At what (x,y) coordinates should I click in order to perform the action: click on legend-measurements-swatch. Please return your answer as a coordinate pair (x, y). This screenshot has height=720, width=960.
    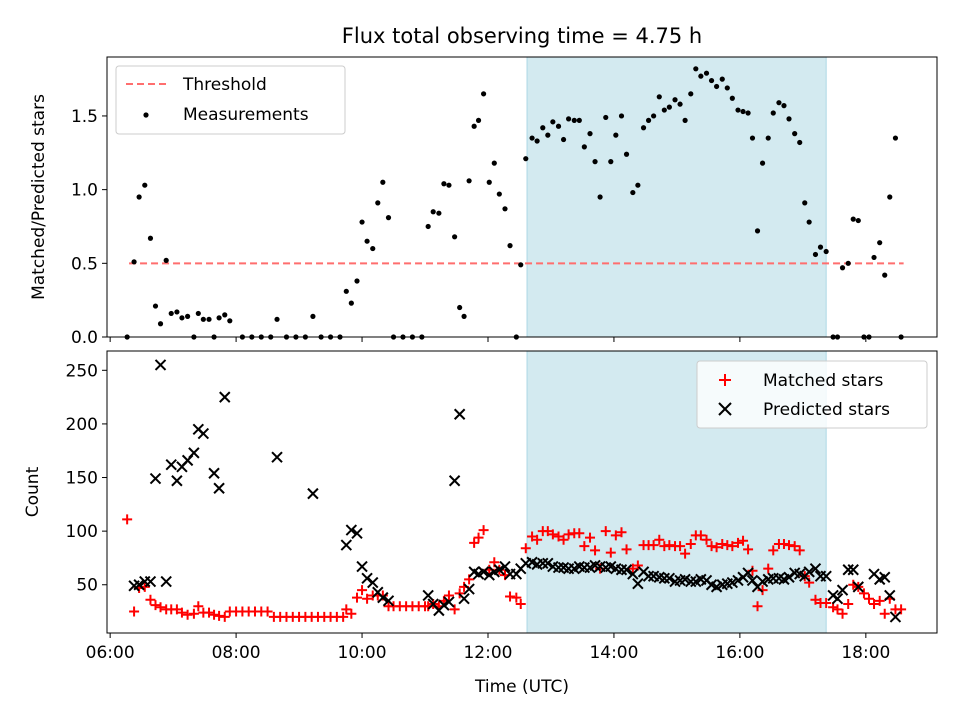
    Looking at the image, I should click on (146, 115).